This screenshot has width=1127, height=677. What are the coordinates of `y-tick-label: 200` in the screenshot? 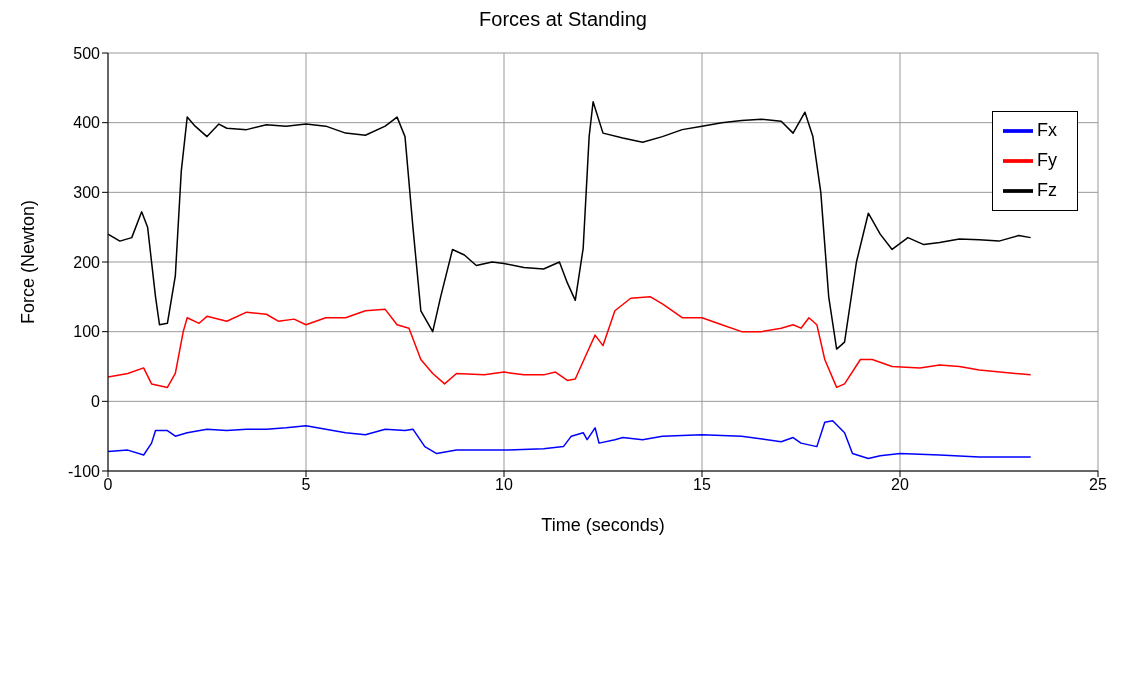 It's located at (87, 262).